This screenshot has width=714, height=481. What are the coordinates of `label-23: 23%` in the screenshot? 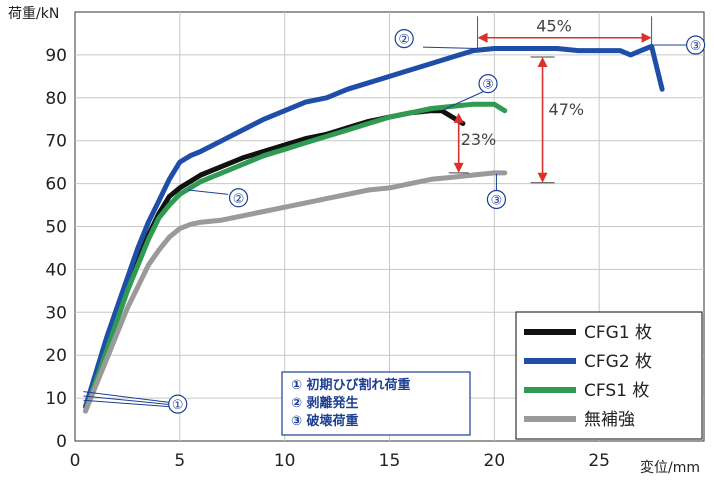 It's located at (479, 139).